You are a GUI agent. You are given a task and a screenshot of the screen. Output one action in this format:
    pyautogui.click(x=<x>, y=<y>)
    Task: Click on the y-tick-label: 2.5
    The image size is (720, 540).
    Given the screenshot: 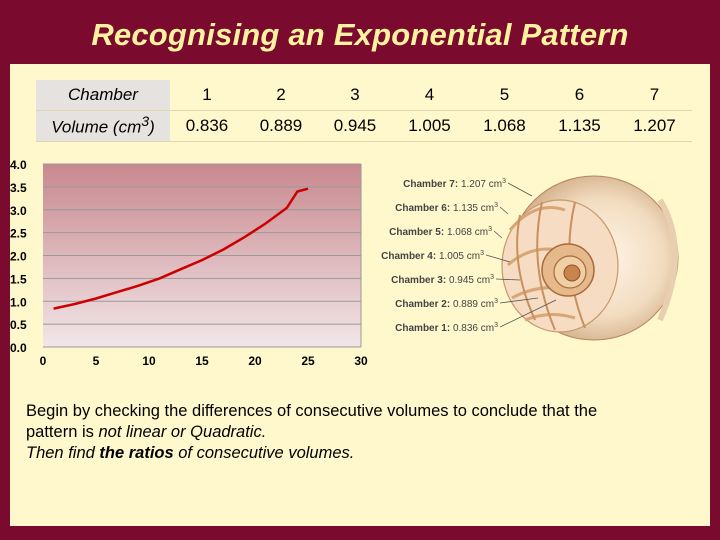 What is the action you would take?
    pyautogui.click(x=18, y=234)
    